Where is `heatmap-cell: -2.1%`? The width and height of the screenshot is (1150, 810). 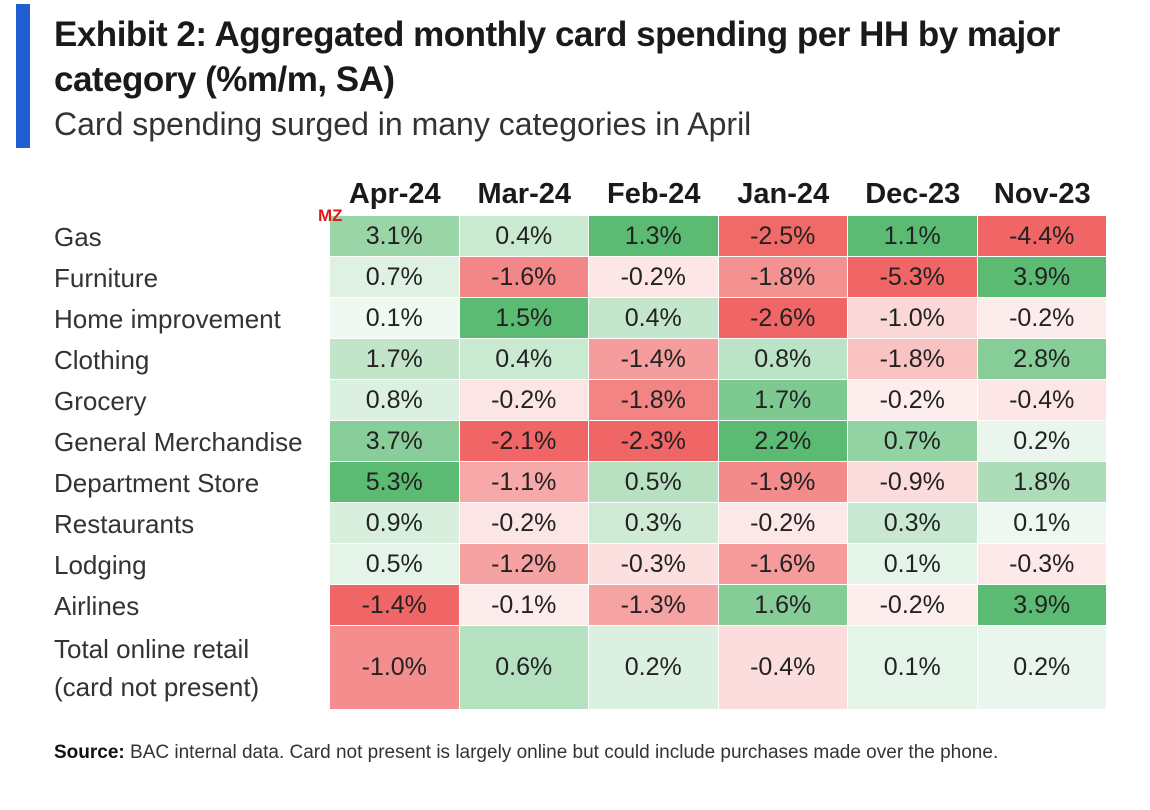 heatmap-cell: -2.1% is located at coordinates (523, 441).